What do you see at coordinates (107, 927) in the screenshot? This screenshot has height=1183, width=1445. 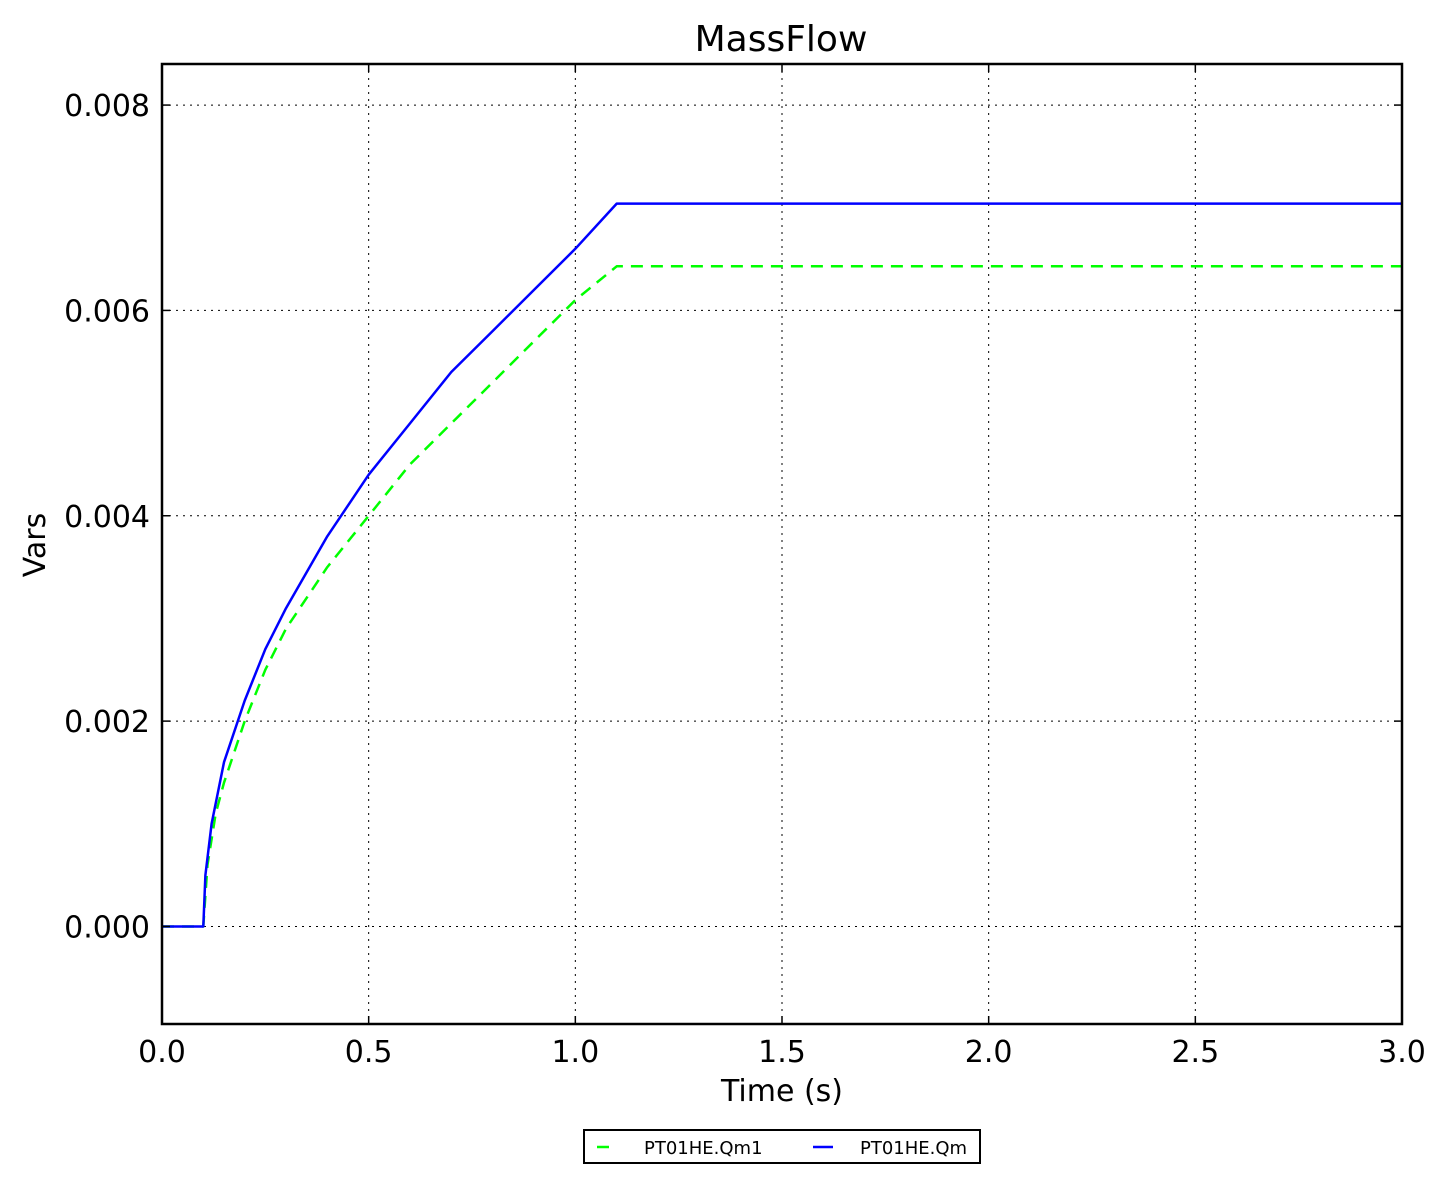 I see `y-tick-label: 0.000` at bounding box center [107, 927].